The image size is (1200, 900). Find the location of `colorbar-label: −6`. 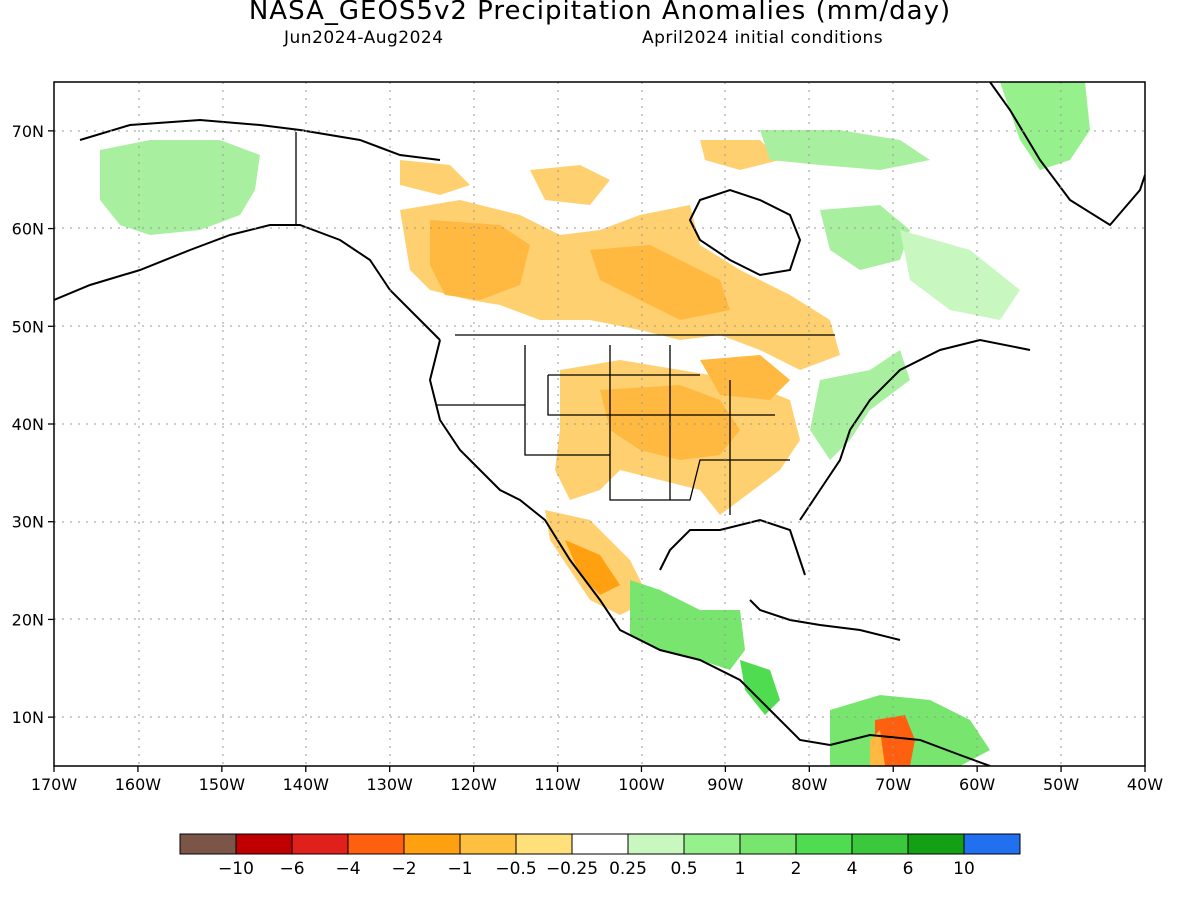

colorbar-label: −6 is located at coordinates (291, 869).